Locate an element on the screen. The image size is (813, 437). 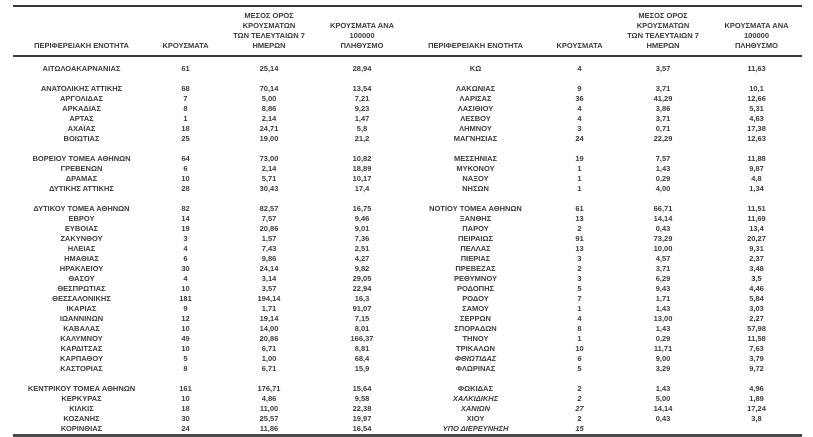
avg7-cell: 6,29 is located at coordinates (663, 278).